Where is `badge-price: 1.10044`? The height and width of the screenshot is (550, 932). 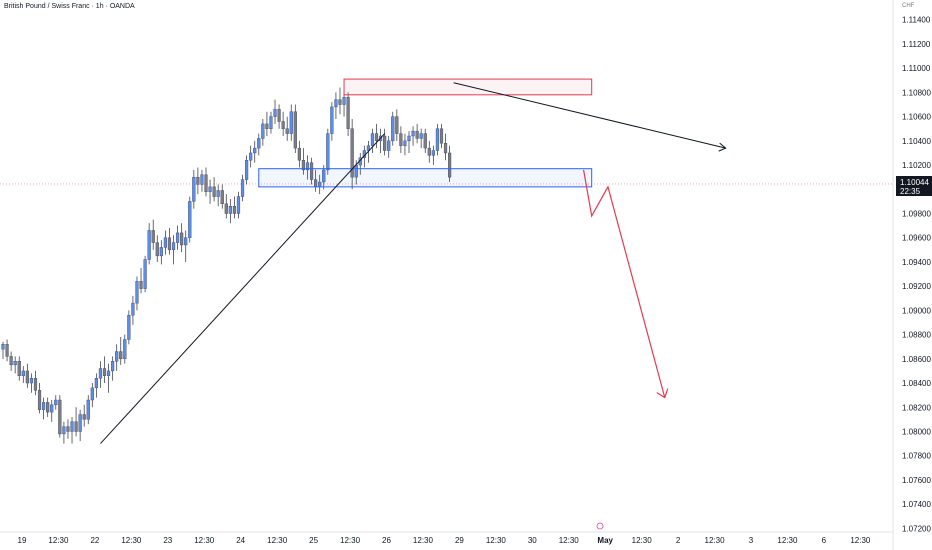 badge-price: 1.10044 is located at coordinates (914, 182).